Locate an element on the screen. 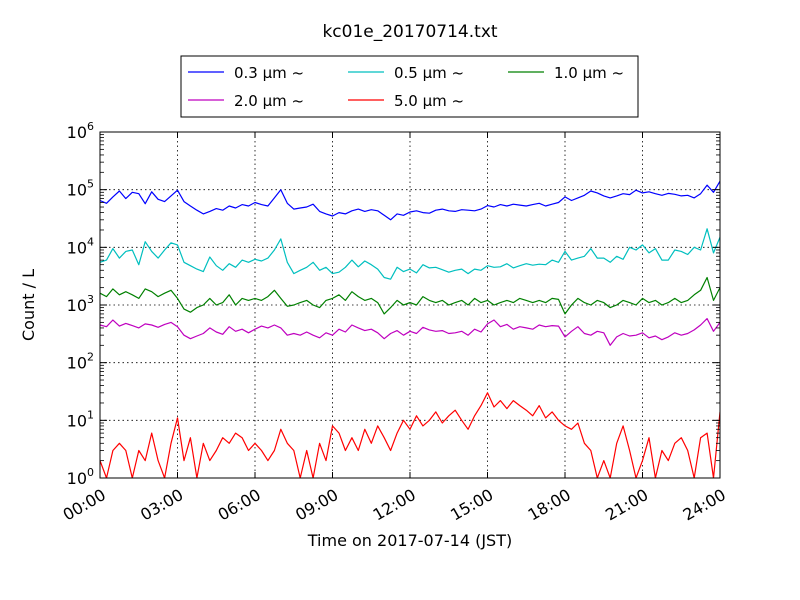 The image size is (800, 600). x-axis-label: Time on 2017-07-14 (JST) is located at coordinates (409, 540).